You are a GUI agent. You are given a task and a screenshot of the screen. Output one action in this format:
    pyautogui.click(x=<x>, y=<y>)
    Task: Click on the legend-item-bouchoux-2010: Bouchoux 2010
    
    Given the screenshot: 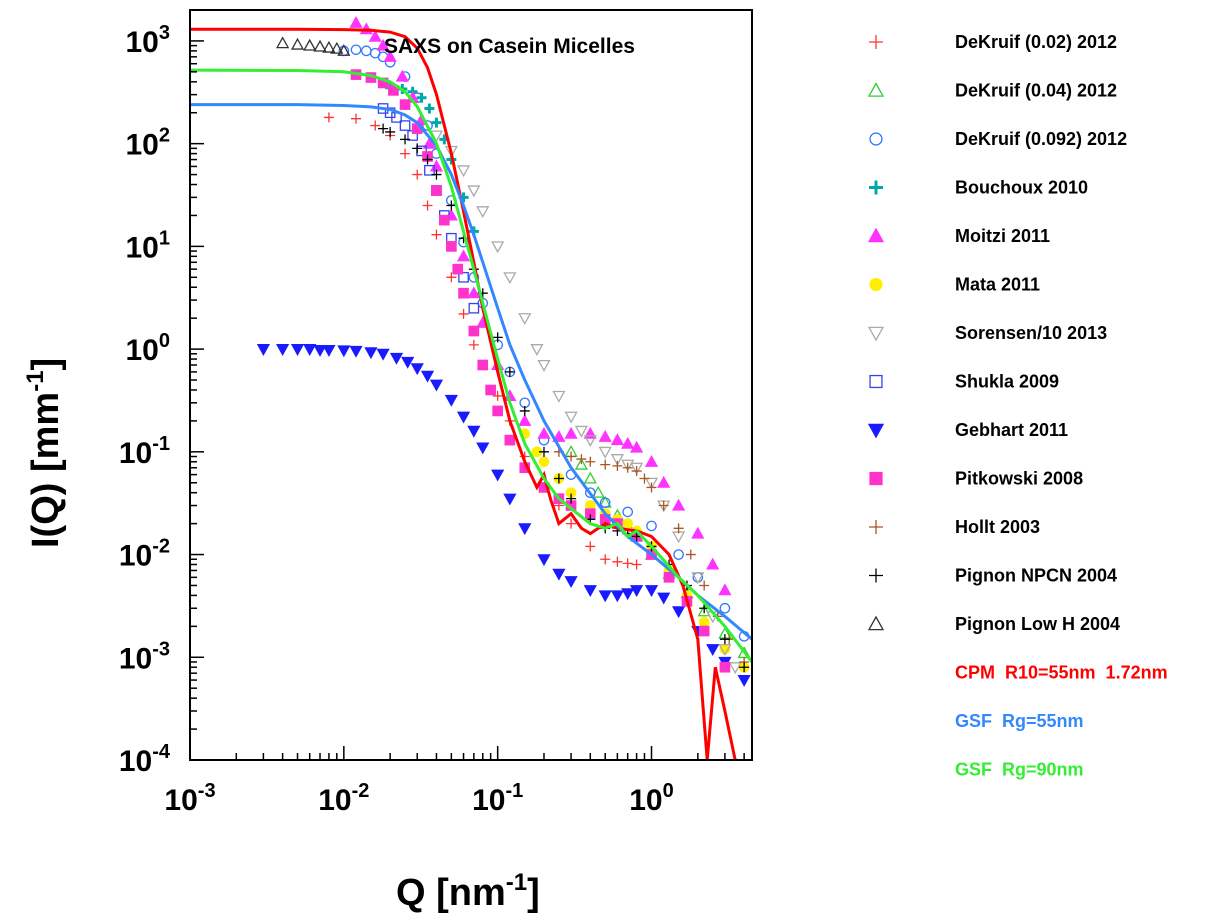 What is the action you would take?
    pyautogui.click(x=978, y=188)
    